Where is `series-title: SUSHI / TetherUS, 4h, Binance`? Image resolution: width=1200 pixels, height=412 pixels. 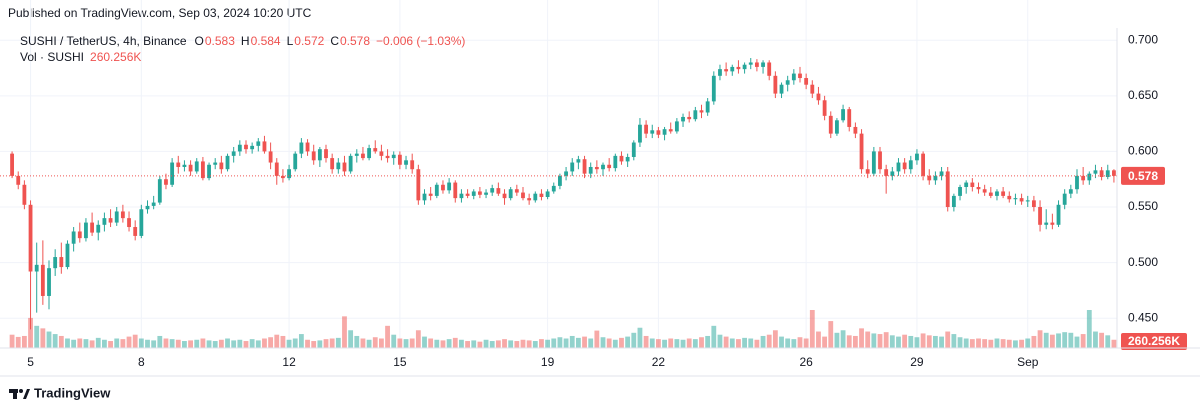
series-title: SUSHI / TetherUS, 4h, Binance is located at coordinates (103, 41).